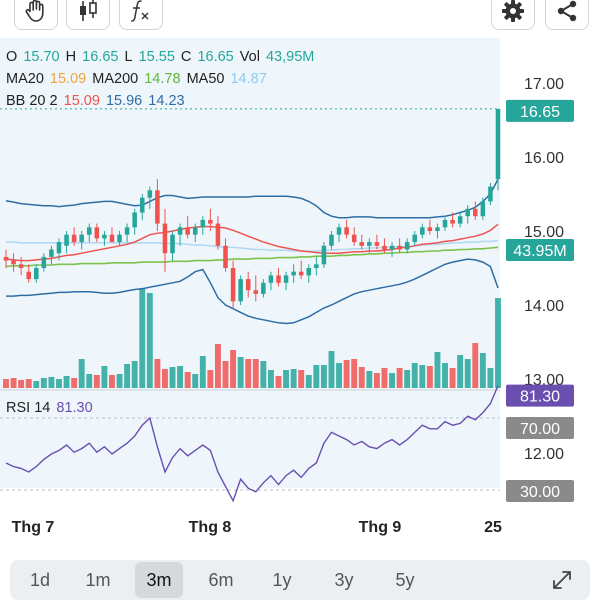  What do you see at coordinates (162, 79) in the screenshot?
I see `ma200-value: 14.78` at bounding box center [162, 79].